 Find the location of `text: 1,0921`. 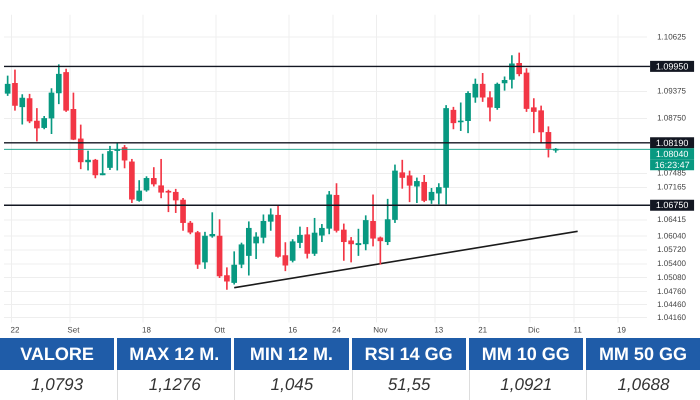

text: 1,0921 is located at coordinates (526, 384).